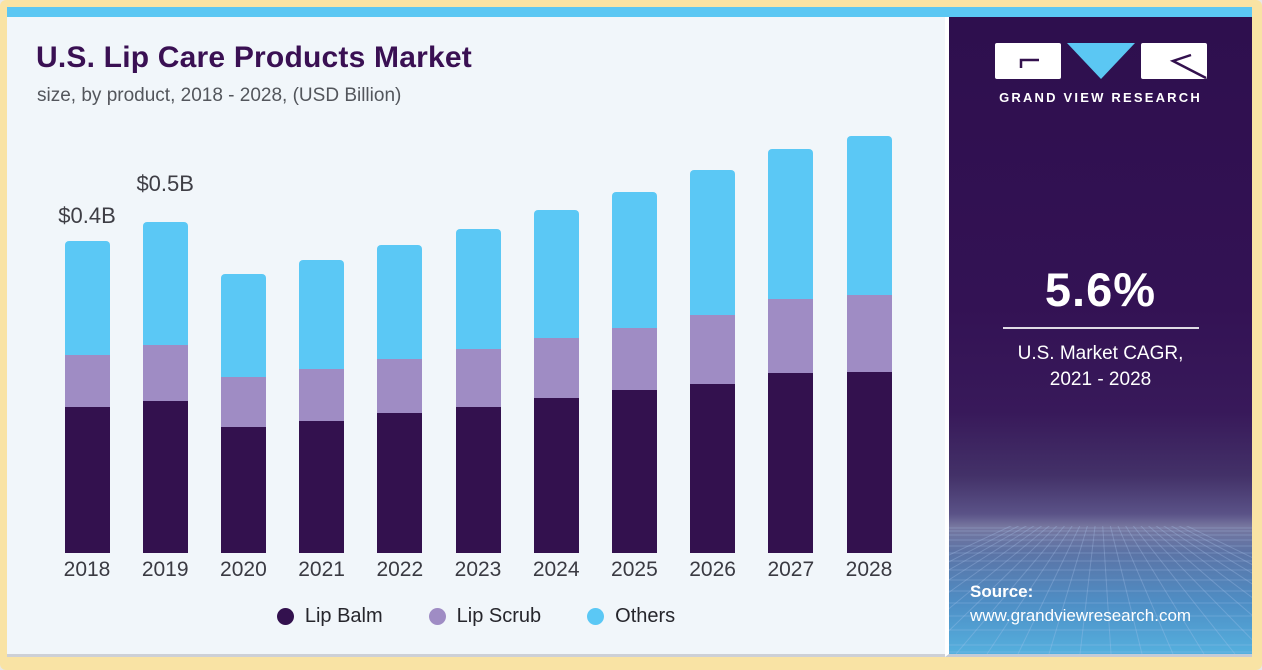 The width and height of the screenshot is (1262, 670). I want to click on x-axis-label-2027: 2027, so click(791, 569).